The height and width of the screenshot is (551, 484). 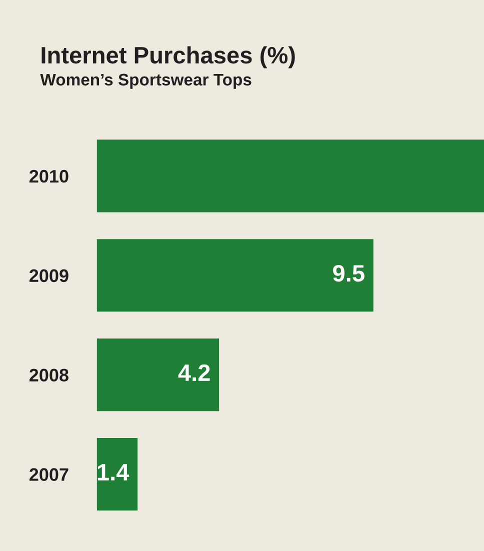 I want to click on y-tick-label: 2008, so click(x=48, y=375).